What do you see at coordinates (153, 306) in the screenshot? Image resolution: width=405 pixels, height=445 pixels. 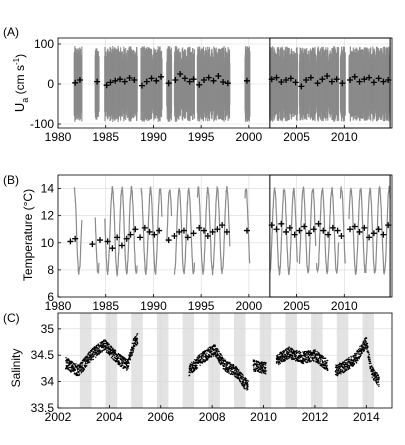 I see `x-tick-label: 1990` at bounding box center [153, 306].